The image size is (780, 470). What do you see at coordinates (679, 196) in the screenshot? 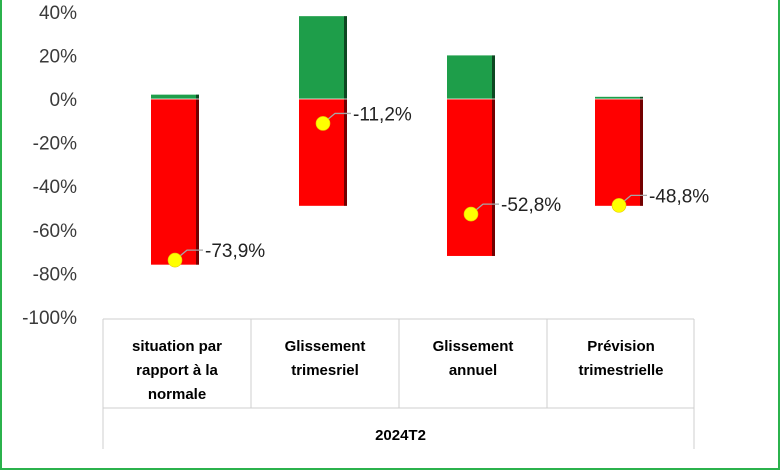
I see `data-label: -48,8%` at bounding box center [679, 196].